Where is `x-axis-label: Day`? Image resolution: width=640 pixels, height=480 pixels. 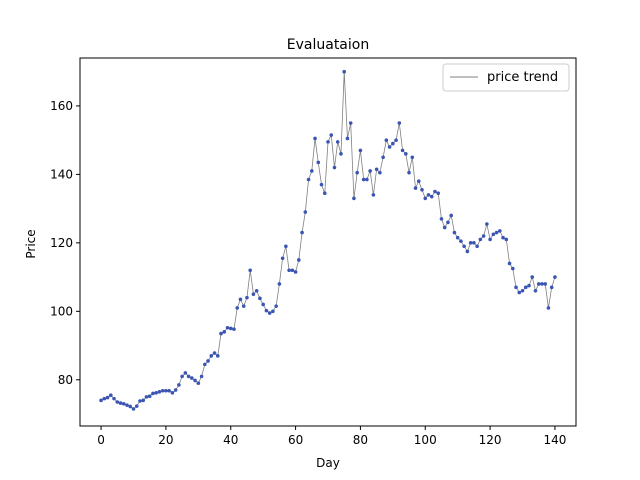 x-axis-label: Day is located at coordinates (328, 463).